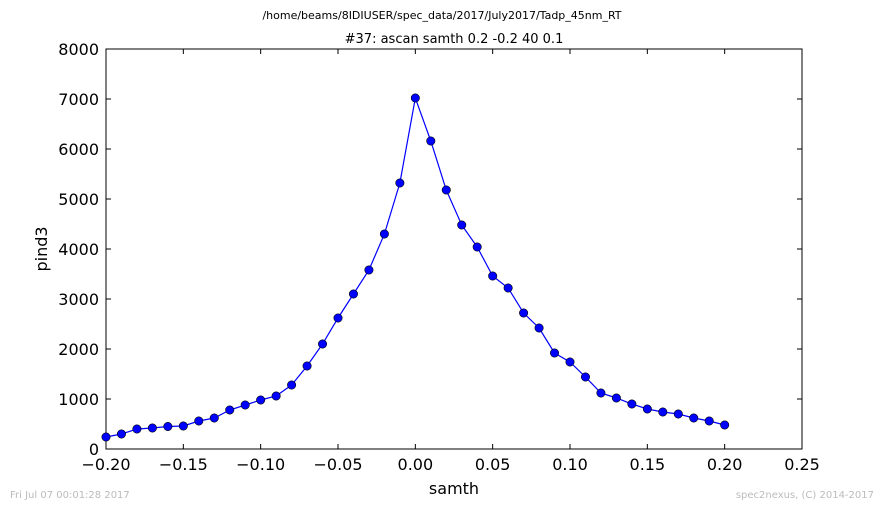  I want to click on x-tick-label: −0.10, so click(260, 464).